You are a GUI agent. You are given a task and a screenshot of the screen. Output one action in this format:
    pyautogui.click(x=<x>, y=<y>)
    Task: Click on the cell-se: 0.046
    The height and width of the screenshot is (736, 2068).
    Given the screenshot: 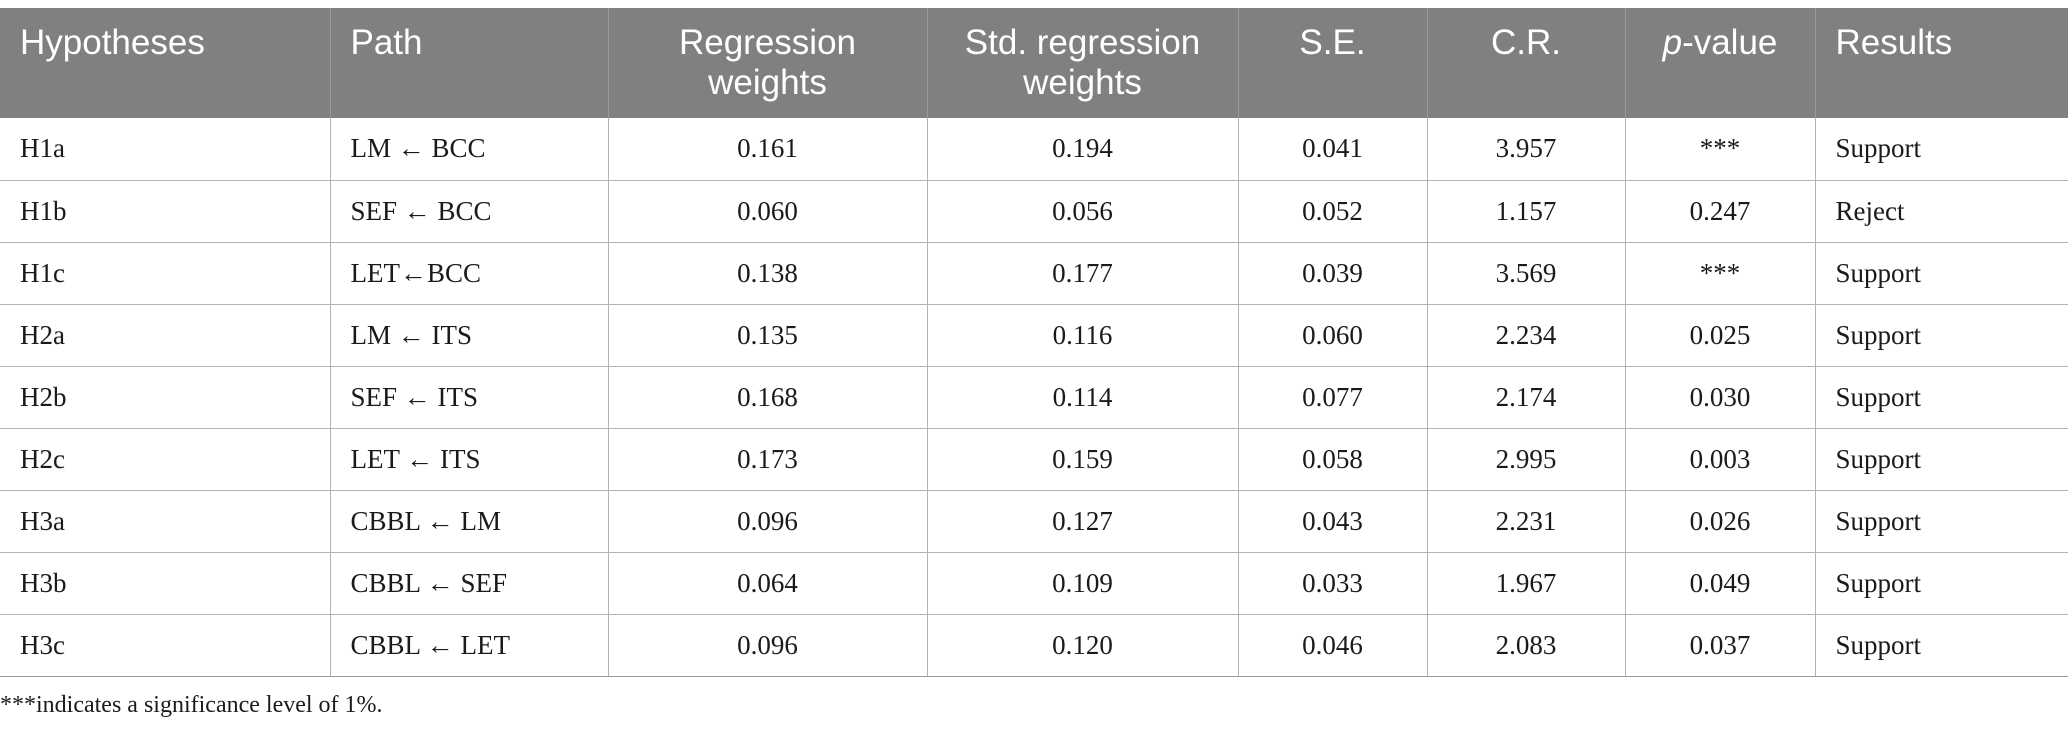 What is the action you would take?
    pyautogui.click(x=1332, y=645)
    